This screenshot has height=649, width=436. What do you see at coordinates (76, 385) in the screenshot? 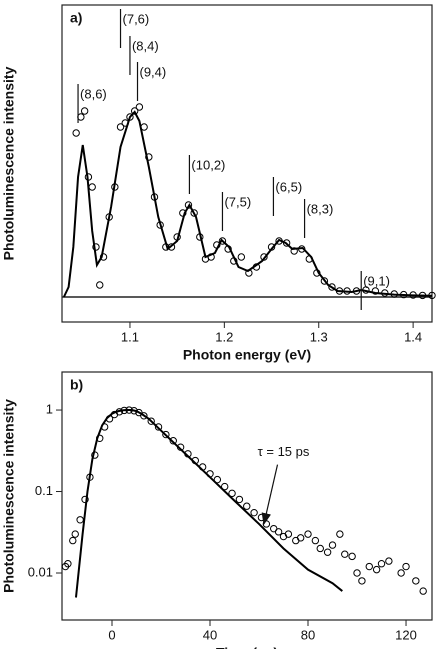
I see `panel-label: b)` at bounding box center [76, 385].